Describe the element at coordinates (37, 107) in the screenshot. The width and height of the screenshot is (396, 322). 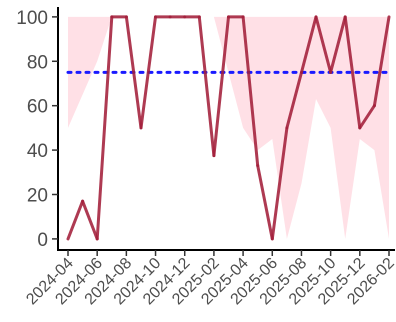
I see `y-tick-label: 60` at that location.